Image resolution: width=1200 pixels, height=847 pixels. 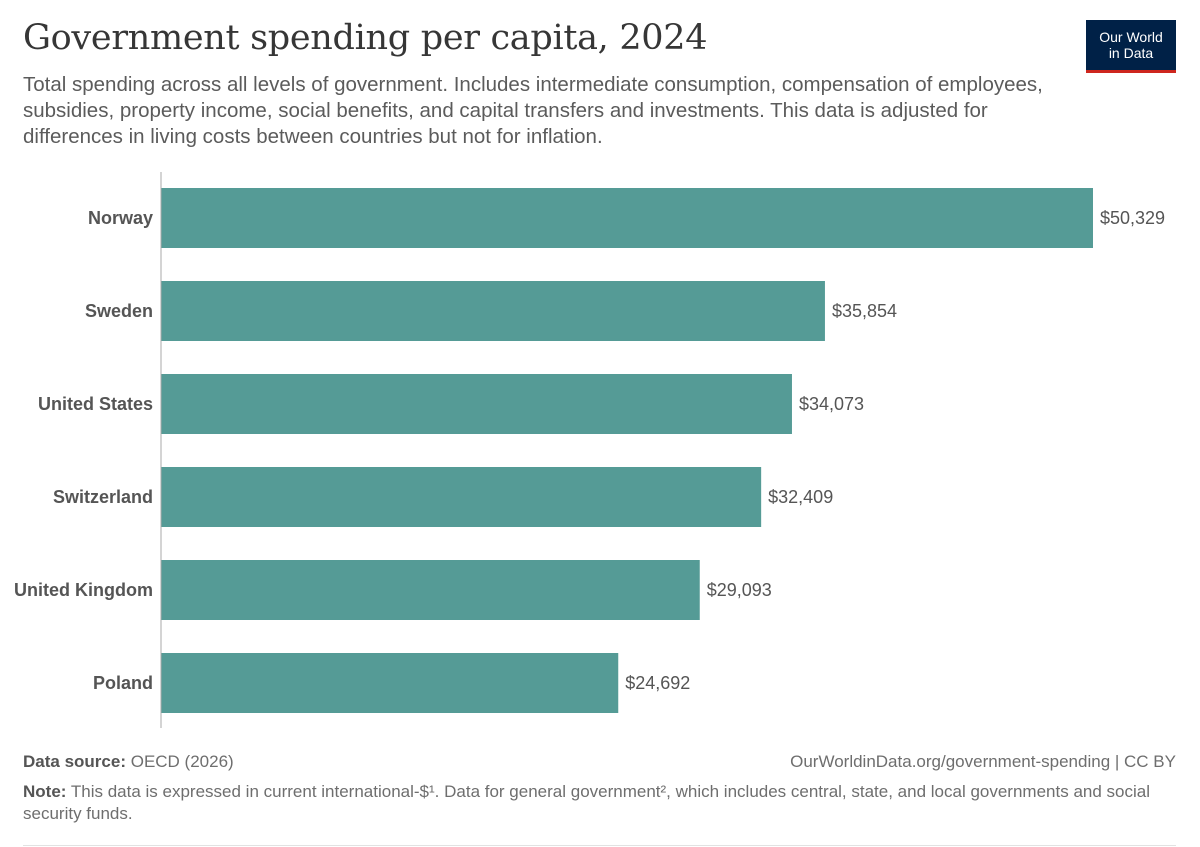 I want to click on data-source-label: Data source:, so click(x=74, y=761).